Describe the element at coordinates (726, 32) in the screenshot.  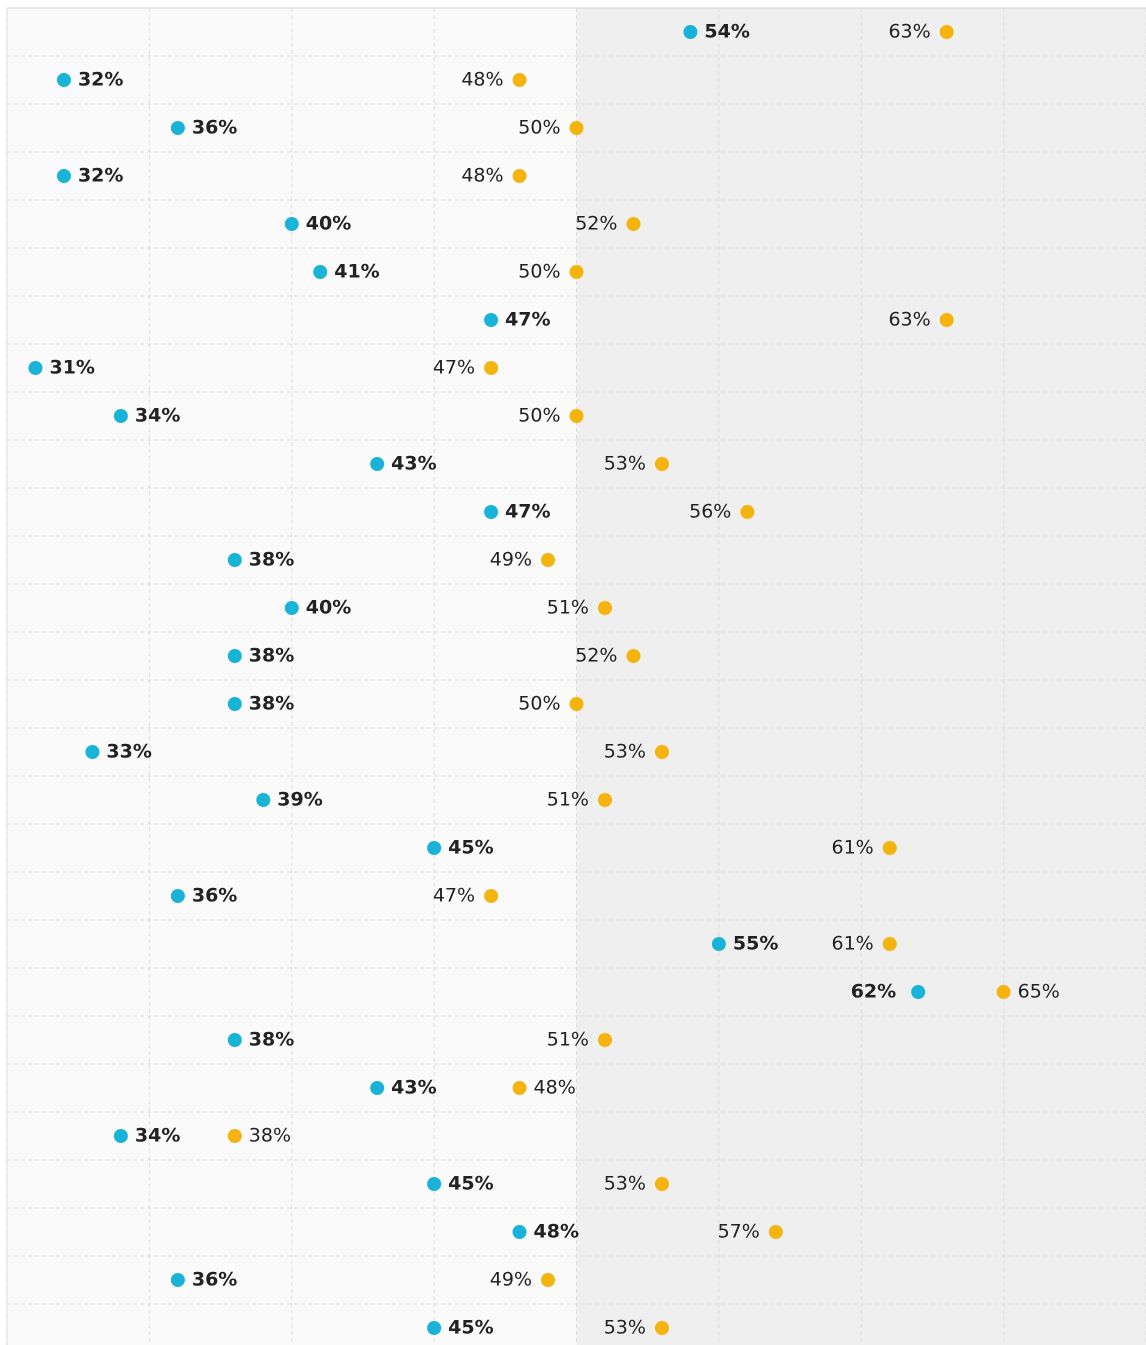
I see `value-label: 54%` at that location.